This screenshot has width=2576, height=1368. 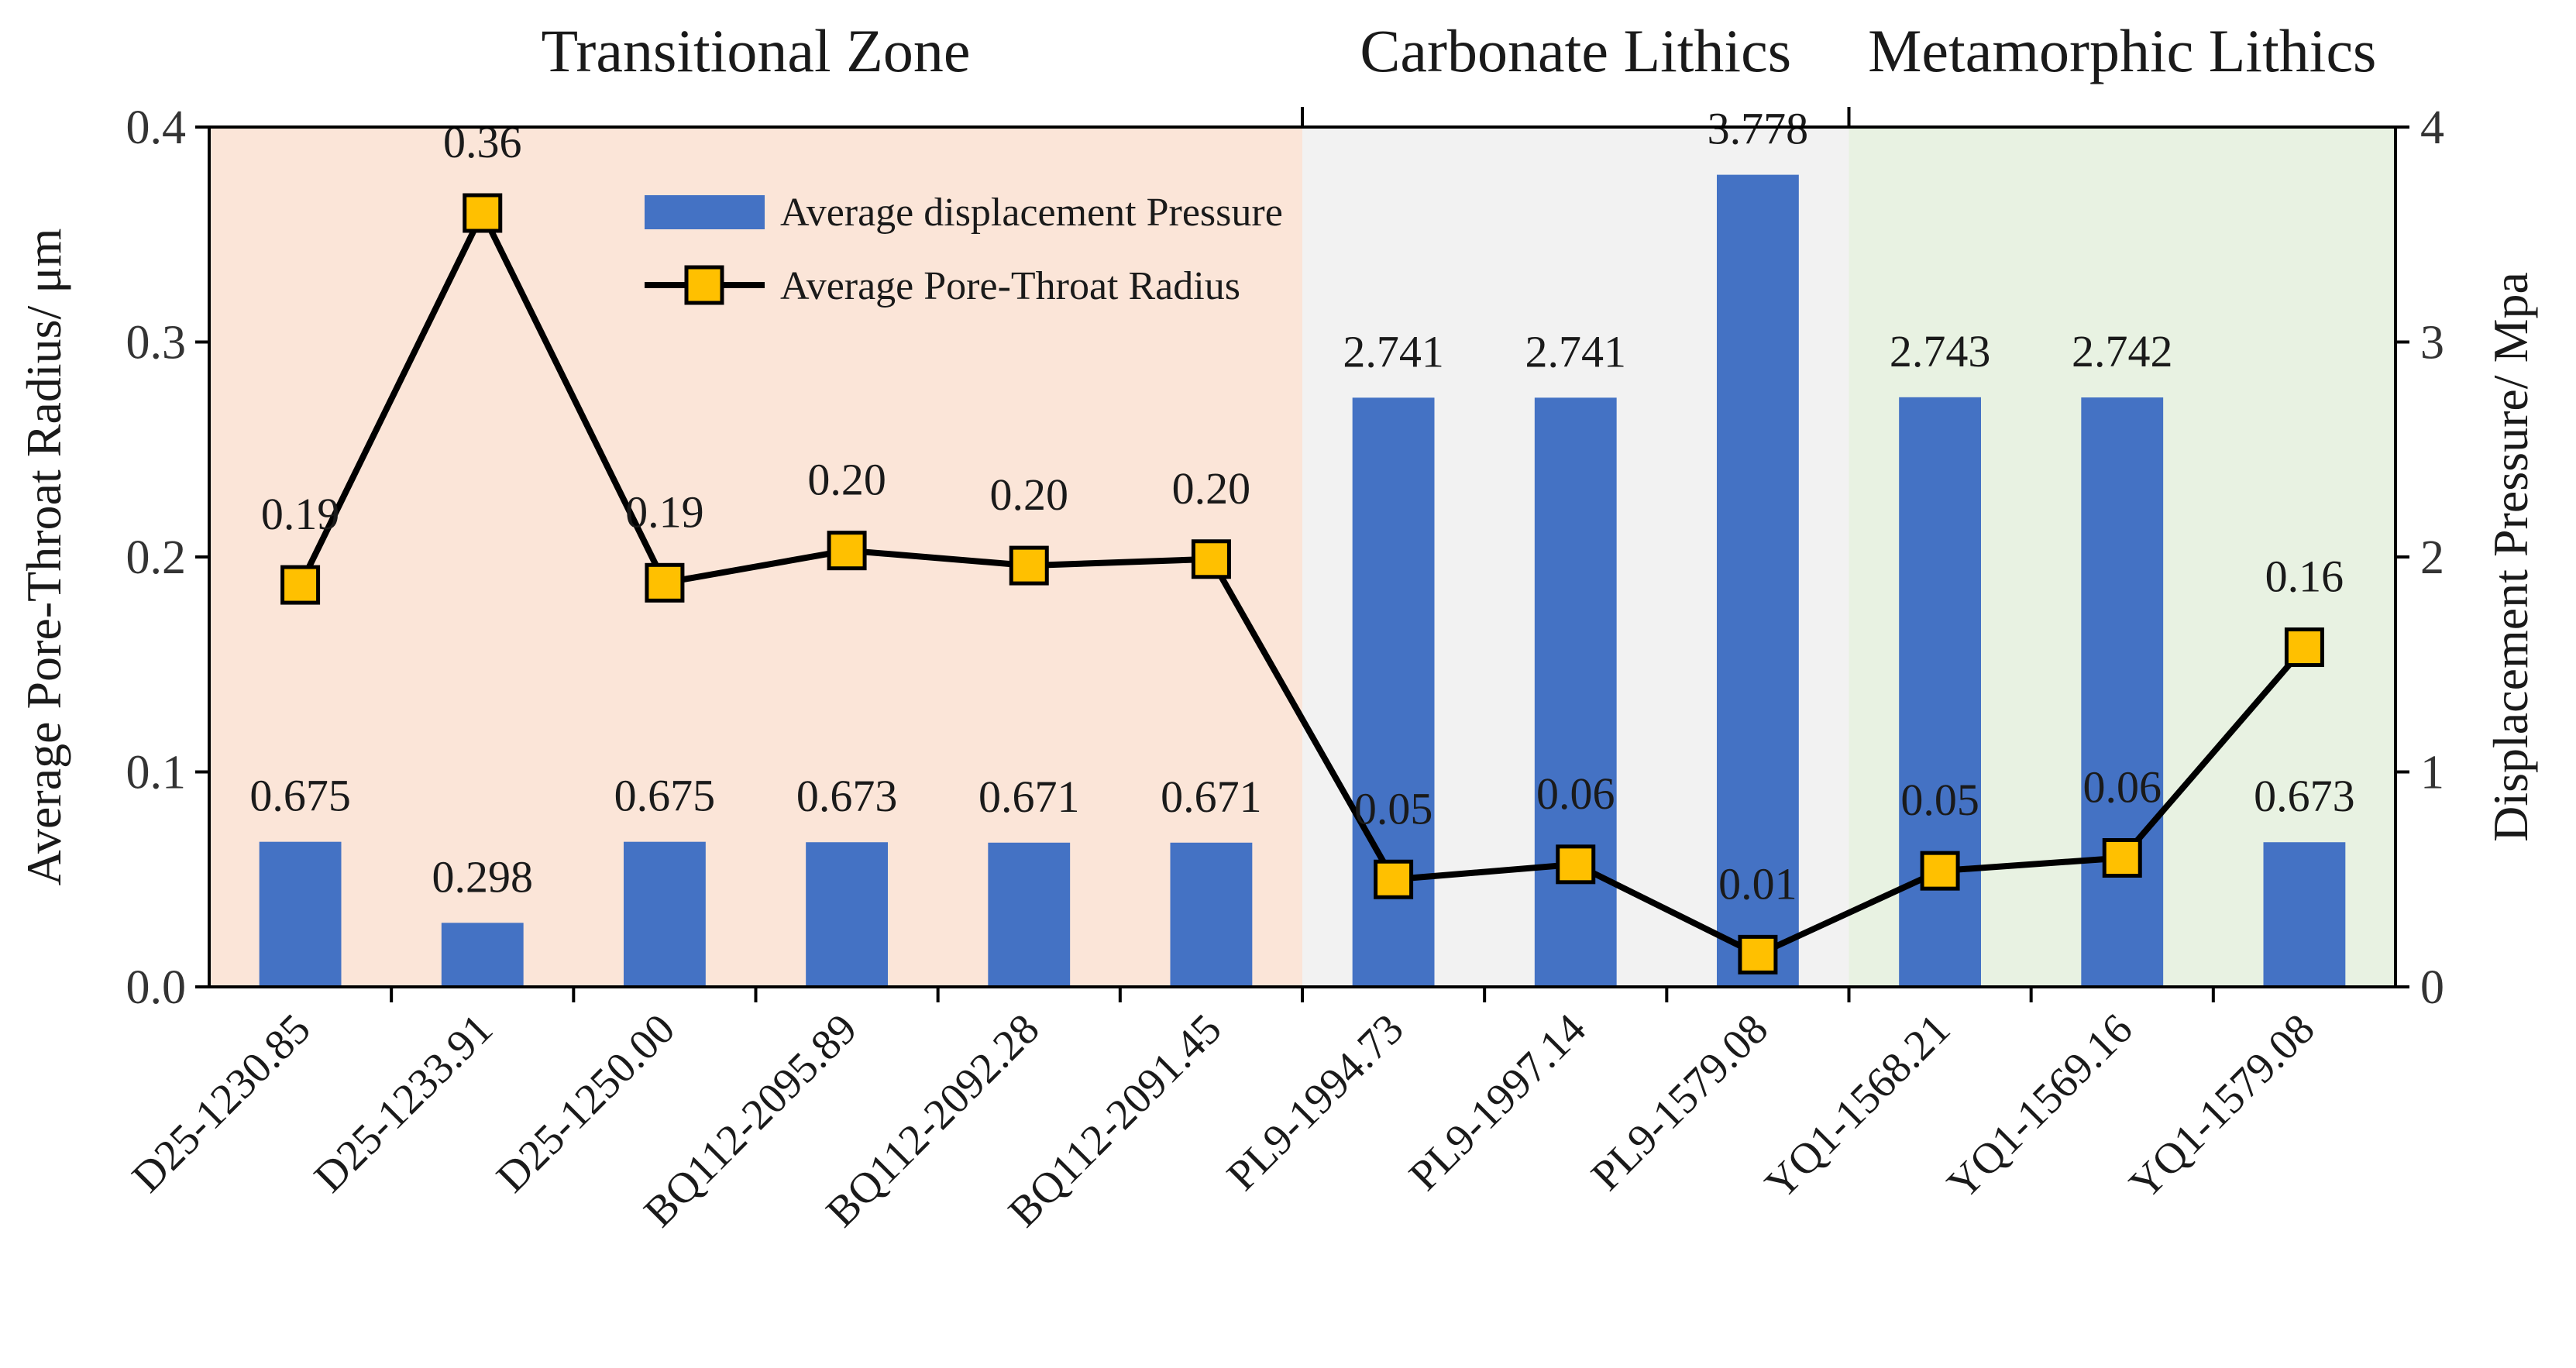 I want to click on bar-value-label-9: 2.743, so click(x=1940, y=351).